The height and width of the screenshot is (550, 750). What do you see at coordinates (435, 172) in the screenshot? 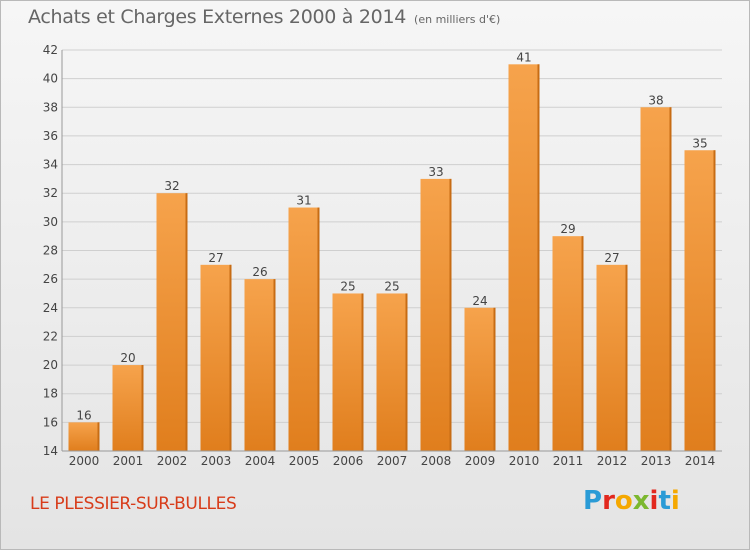
I see `data-label: 33` at bounding box center [435, 172].